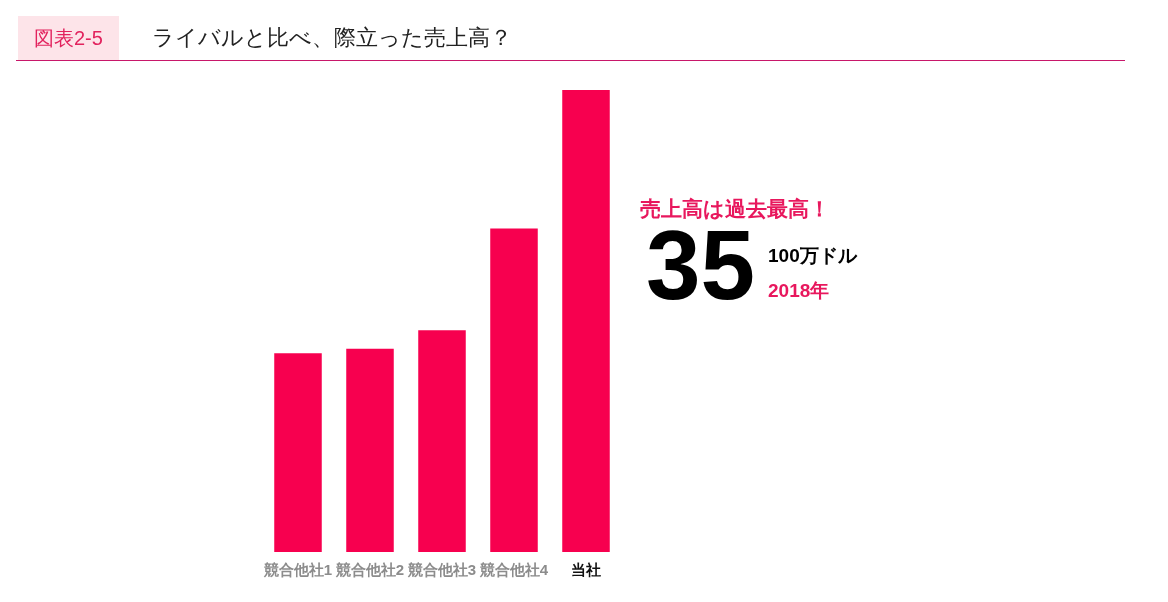 The height and width of the screenshot is (602, 1168). What do you see at coordinates (369, 569) in the screenshot?
I see `x-tick-label: 競合他社2` at bounding box center [369, 569].